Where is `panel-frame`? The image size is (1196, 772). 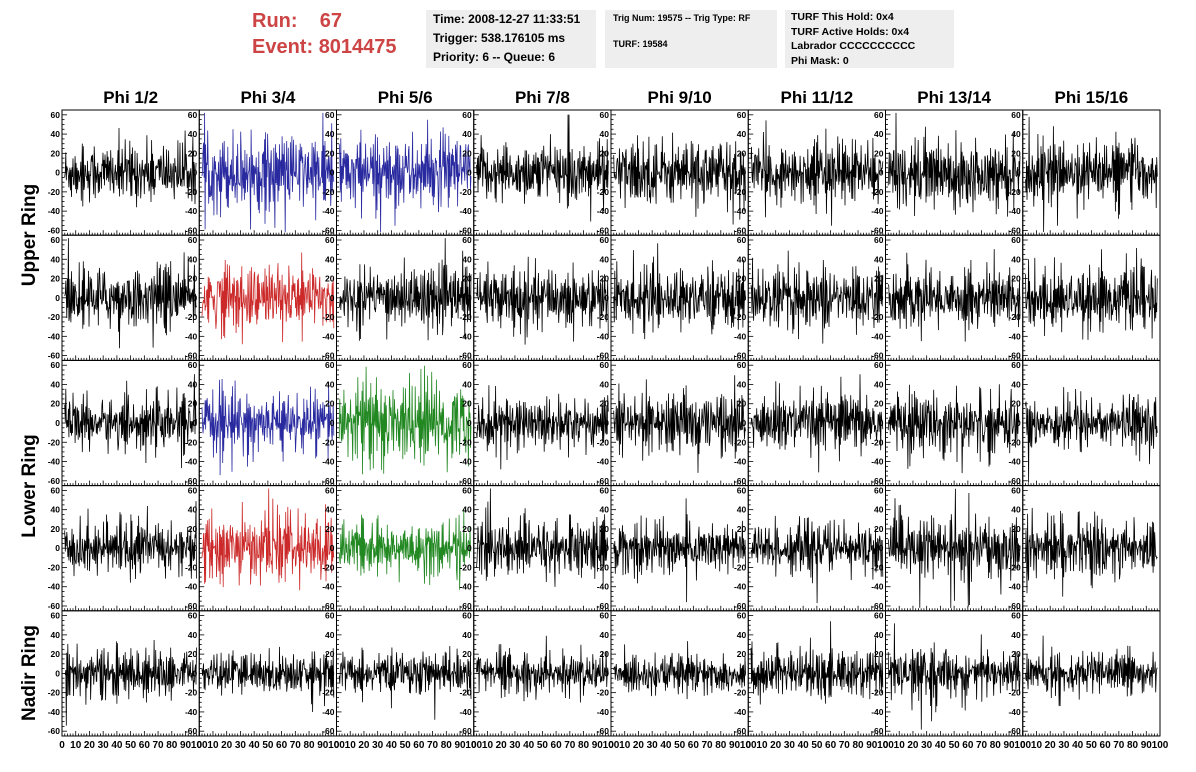
panel-frame is located at coordinates (405, 172).